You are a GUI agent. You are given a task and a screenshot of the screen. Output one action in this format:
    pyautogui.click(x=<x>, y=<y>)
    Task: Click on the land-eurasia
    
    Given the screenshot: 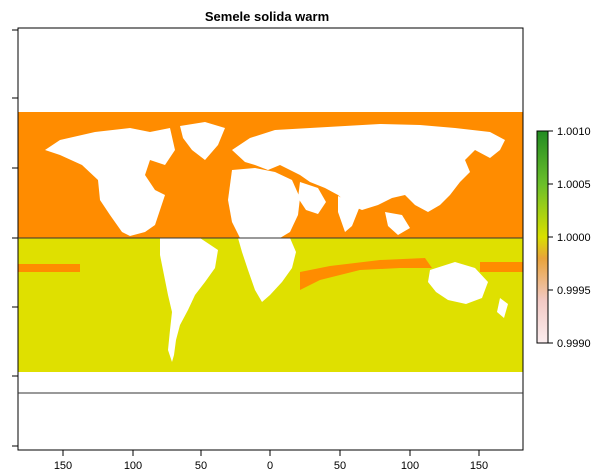 What is the action you would take?
    pyautogui.click(x=368, y=168)
    